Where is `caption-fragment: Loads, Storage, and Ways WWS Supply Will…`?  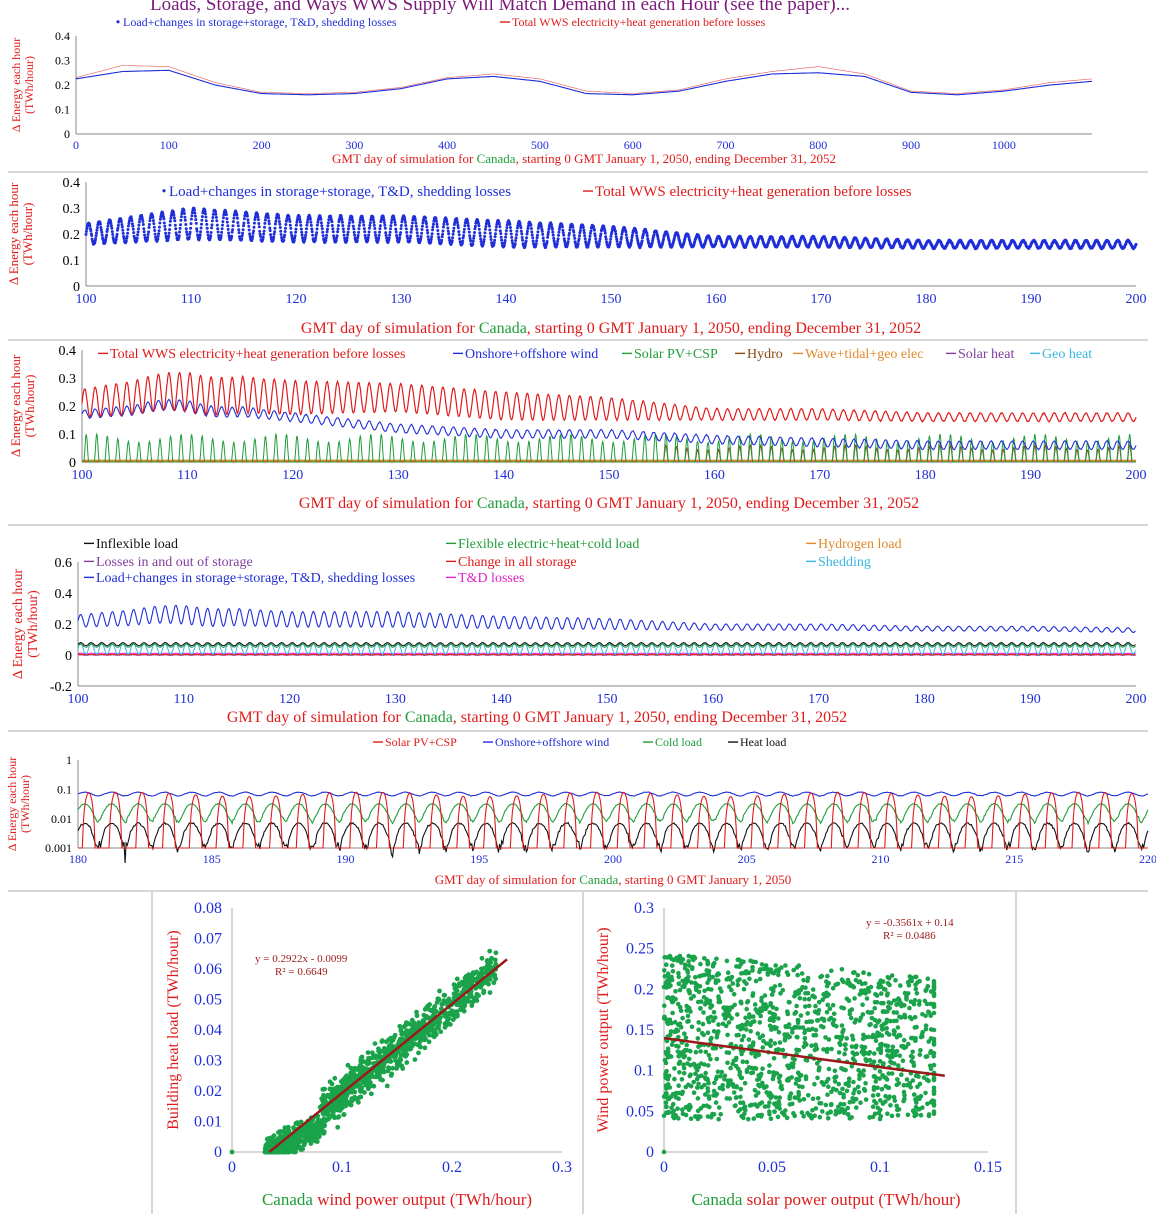 caption-fragment: Loads, Storage, and Ways WWS Supply Will… is located at coordinates (500, 7).